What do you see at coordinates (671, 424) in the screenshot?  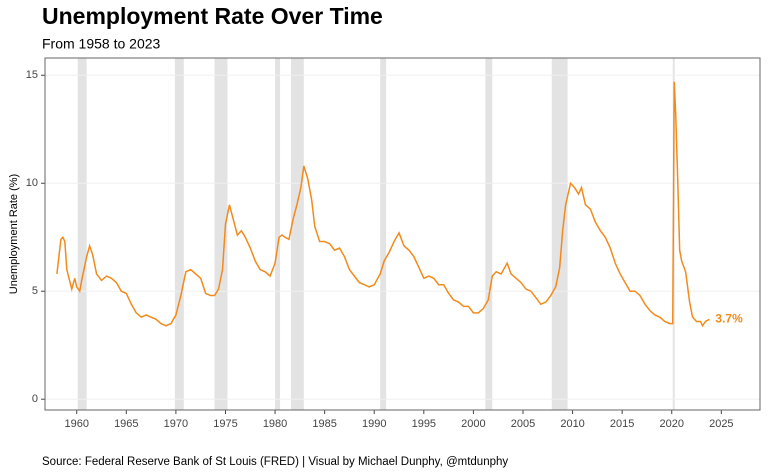 I see `x-tick-label: 2020` at bounding box center [671, 424].